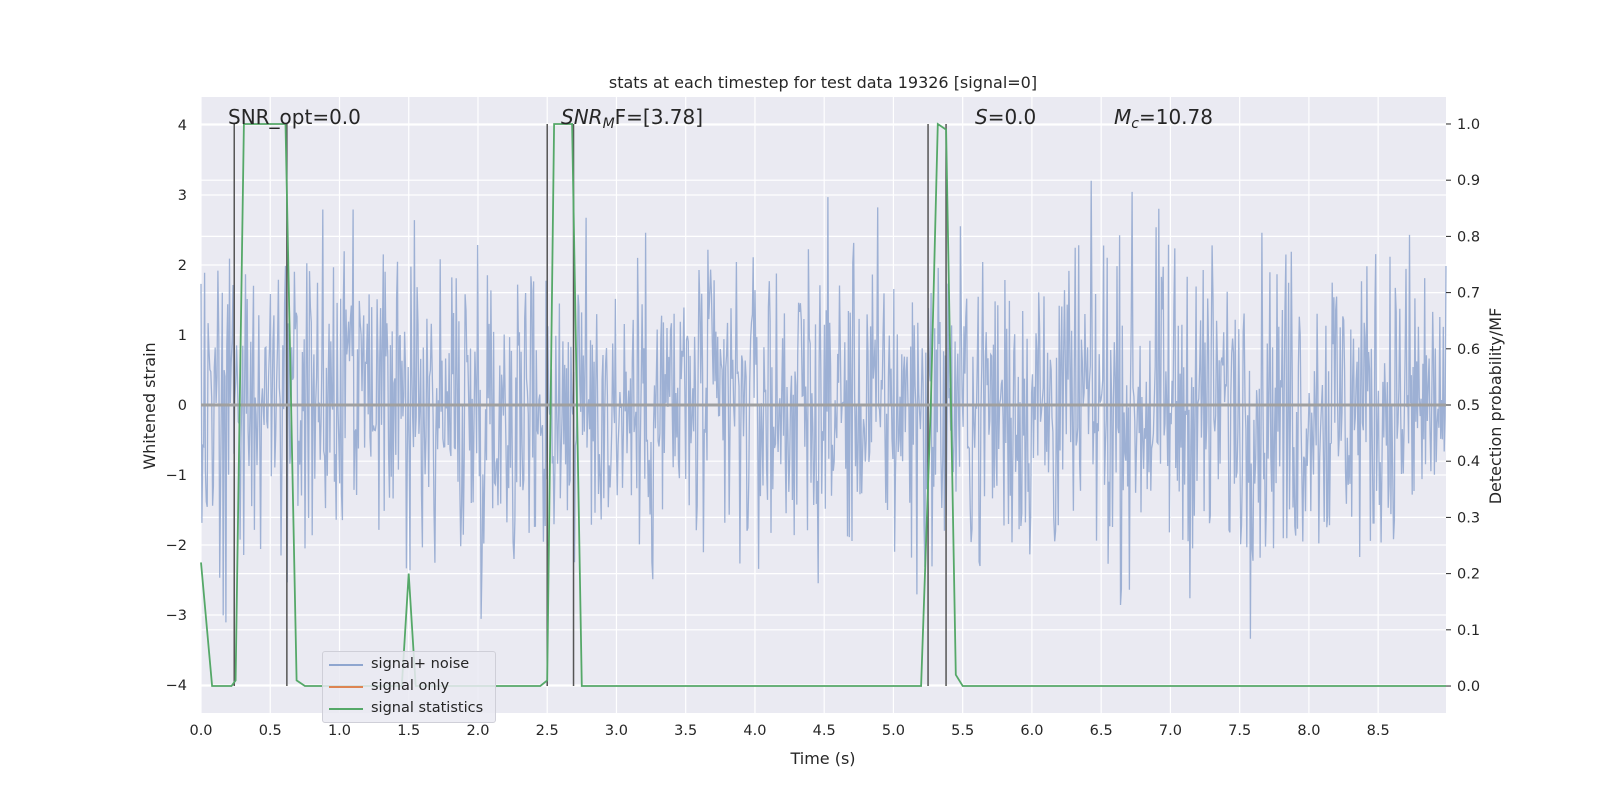 The height and width of the screenshot is (800, 1600). Describe the element at coordinates (176, 546) in the screenshot. I see `y-tick-label: −2` at that location.